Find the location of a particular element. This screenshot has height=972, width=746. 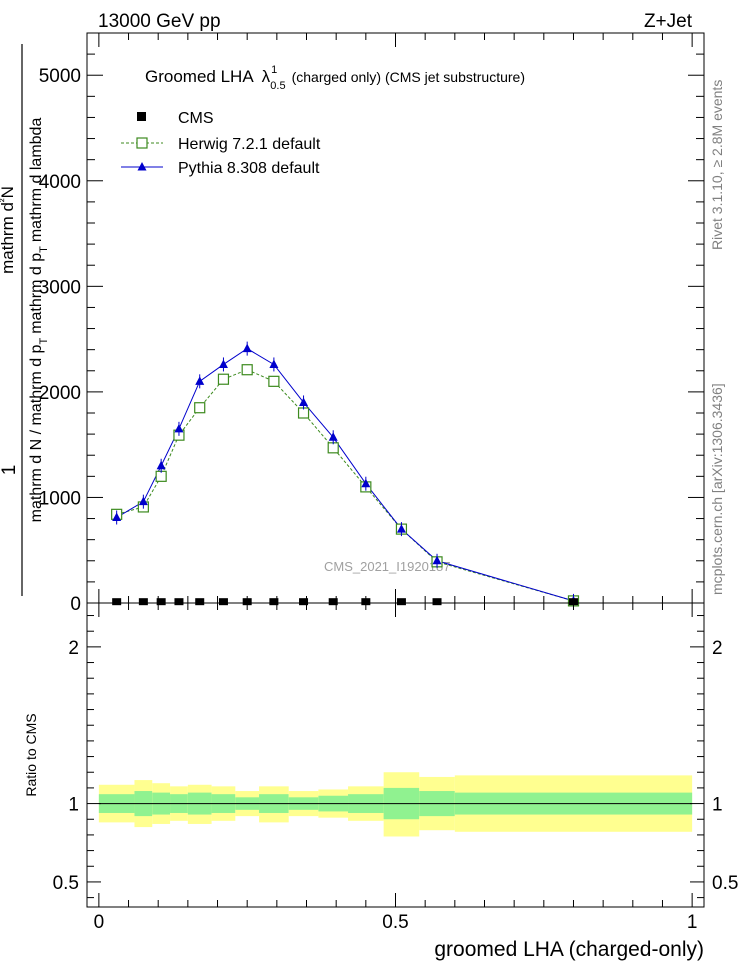

x-tick-label: 1 is located at coordinates (692, 922).